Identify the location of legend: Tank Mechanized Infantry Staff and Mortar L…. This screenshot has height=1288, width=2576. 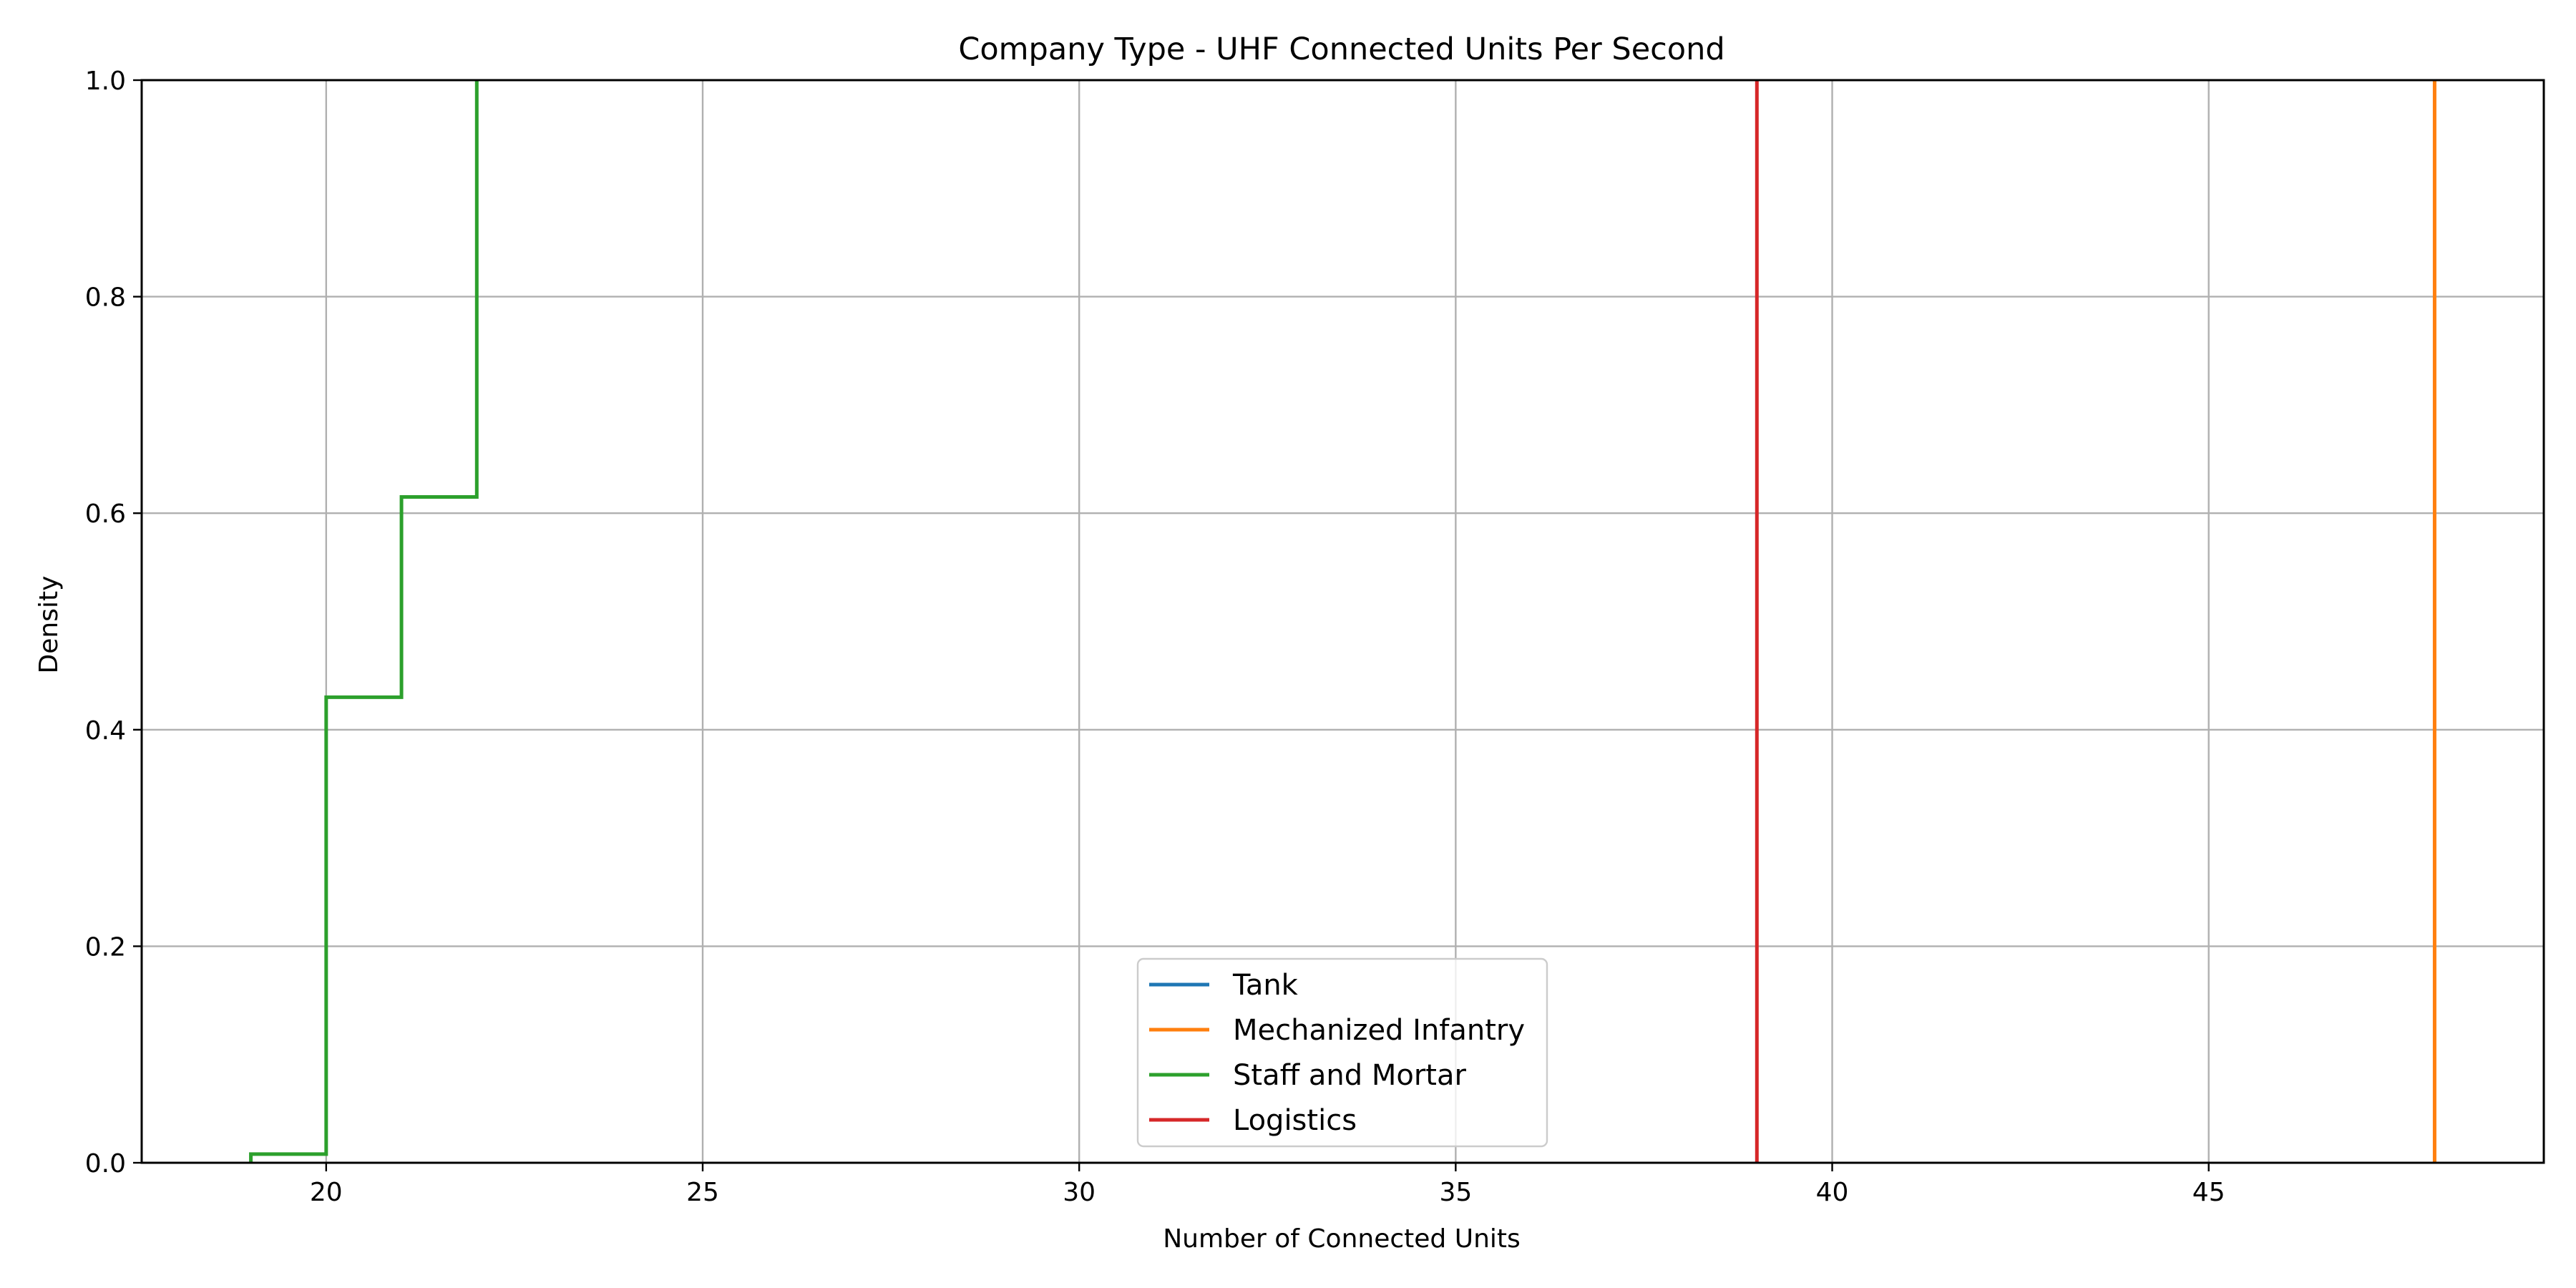
(1342, 1052).